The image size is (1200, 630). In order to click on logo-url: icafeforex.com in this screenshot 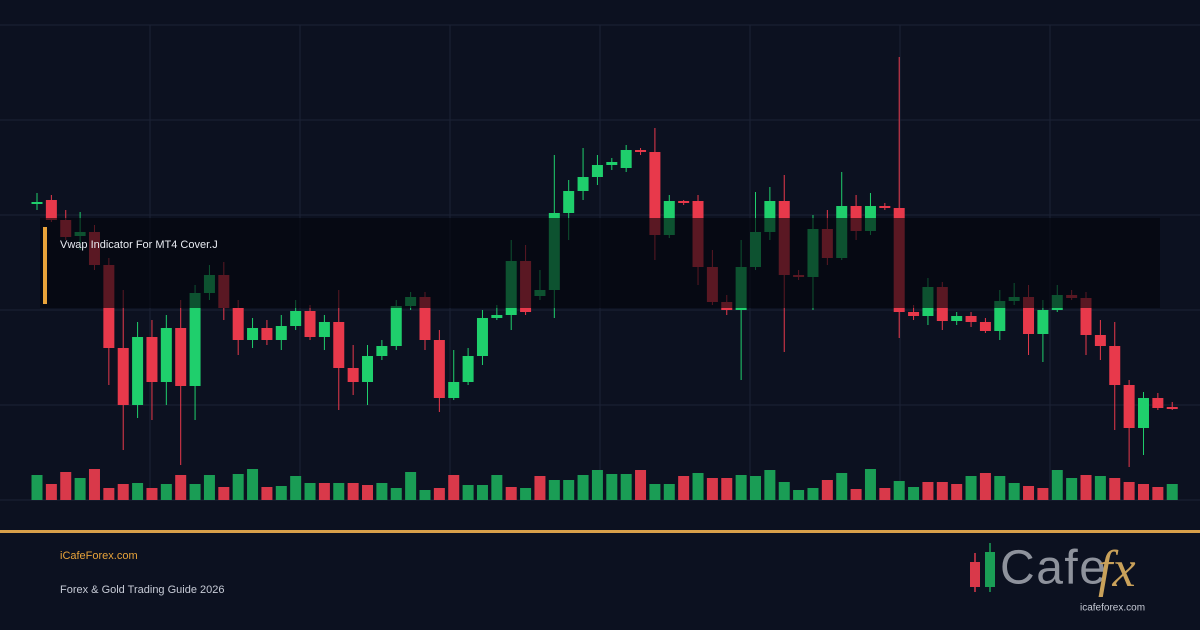, I will do `click(1112, 608)`.